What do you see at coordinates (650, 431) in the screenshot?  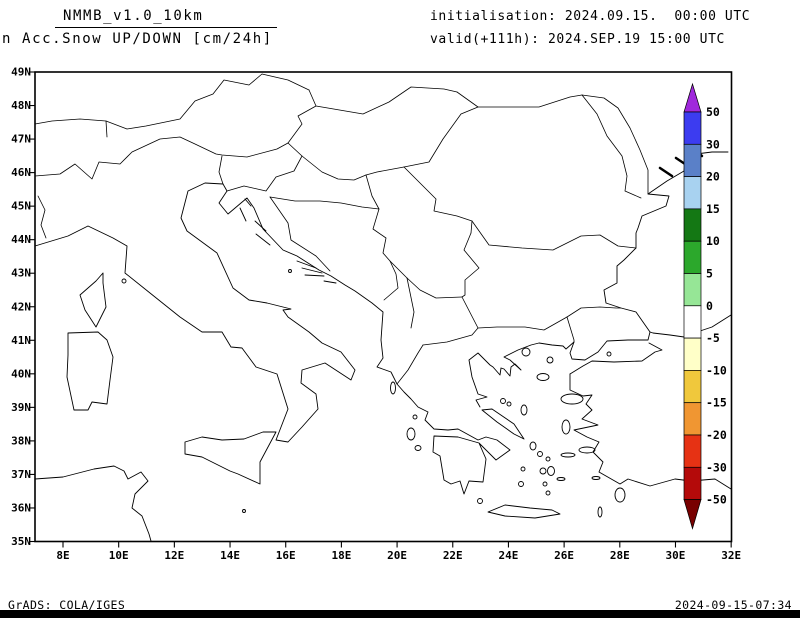 I see `coastline-turkey-aegean` at bounding box center [650, 431].